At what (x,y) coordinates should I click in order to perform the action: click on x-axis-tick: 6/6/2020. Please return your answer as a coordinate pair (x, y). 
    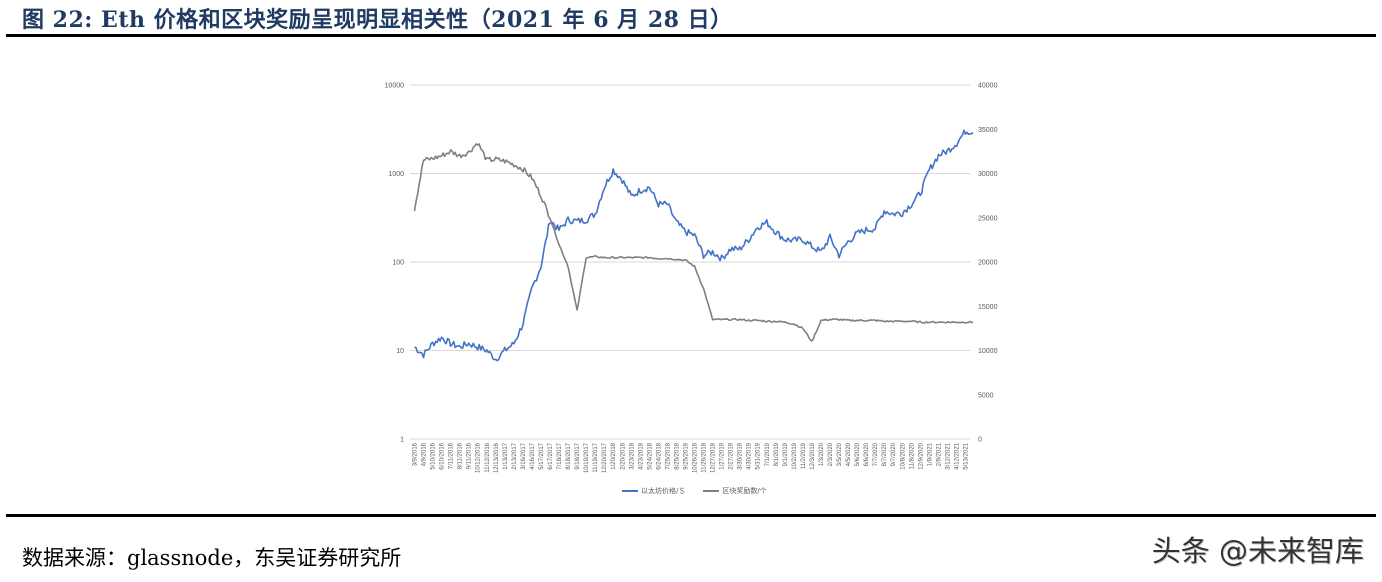
    Looking at the image, I should click on (867, 454).